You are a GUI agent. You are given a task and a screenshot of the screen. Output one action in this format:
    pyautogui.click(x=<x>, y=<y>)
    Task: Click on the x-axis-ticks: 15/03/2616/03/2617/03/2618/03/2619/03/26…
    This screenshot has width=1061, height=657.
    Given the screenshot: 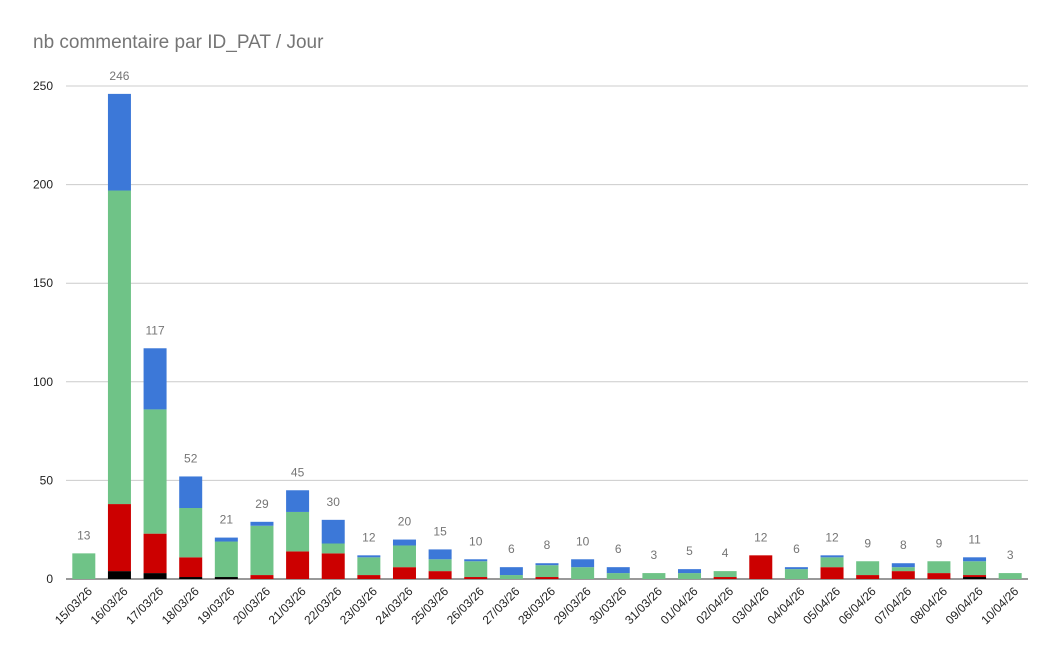 What is the action you would take?
    pyautogui.click(x=537, y=605)
    